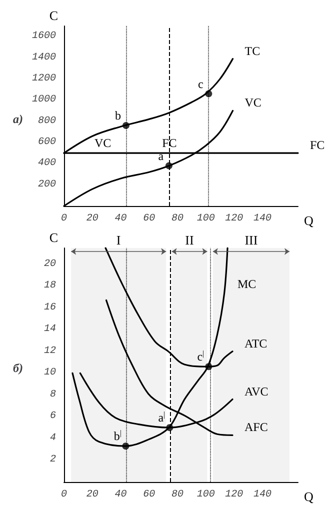 This screenshot has width=336, height=514. What do you see at coordinates (50, 330) in the screenshot?
I see `y-tick-label: 14` at bounding box center [50, 330].